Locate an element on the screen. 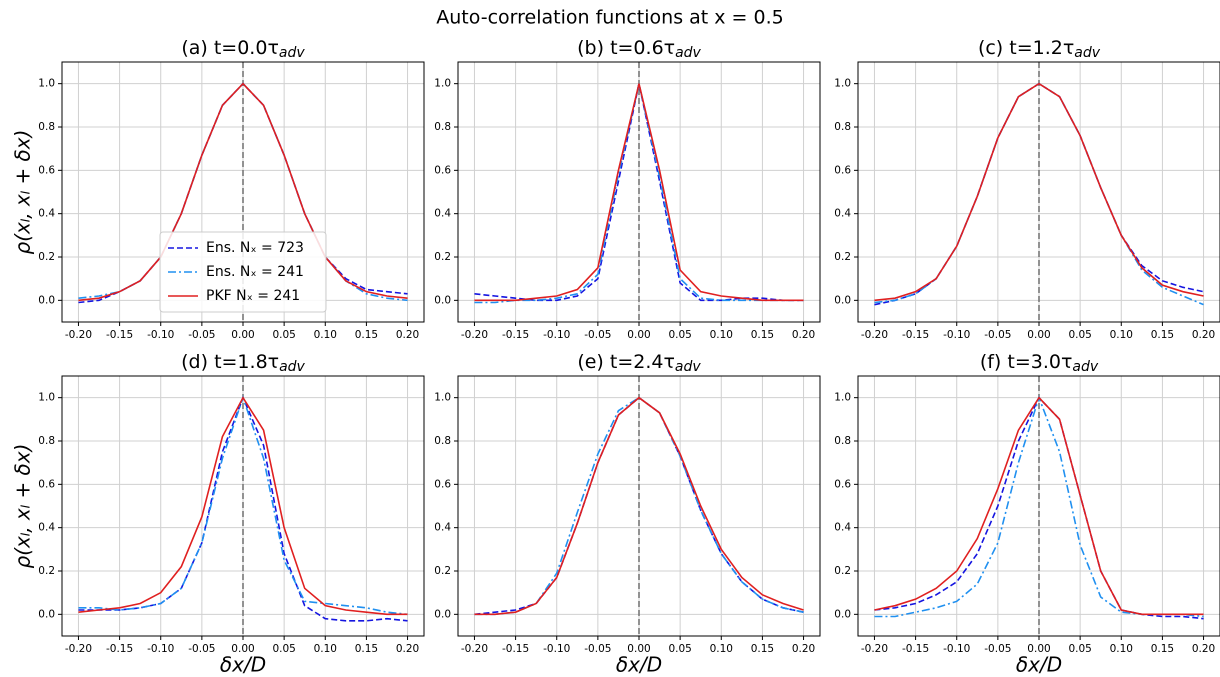  legend-label: Ens. Nₓ = 723 is located at coordinates (255, 248).